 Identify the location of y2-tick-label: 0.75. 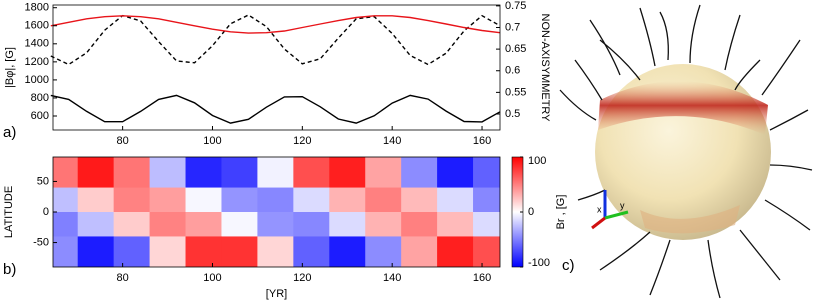
(515, 6).